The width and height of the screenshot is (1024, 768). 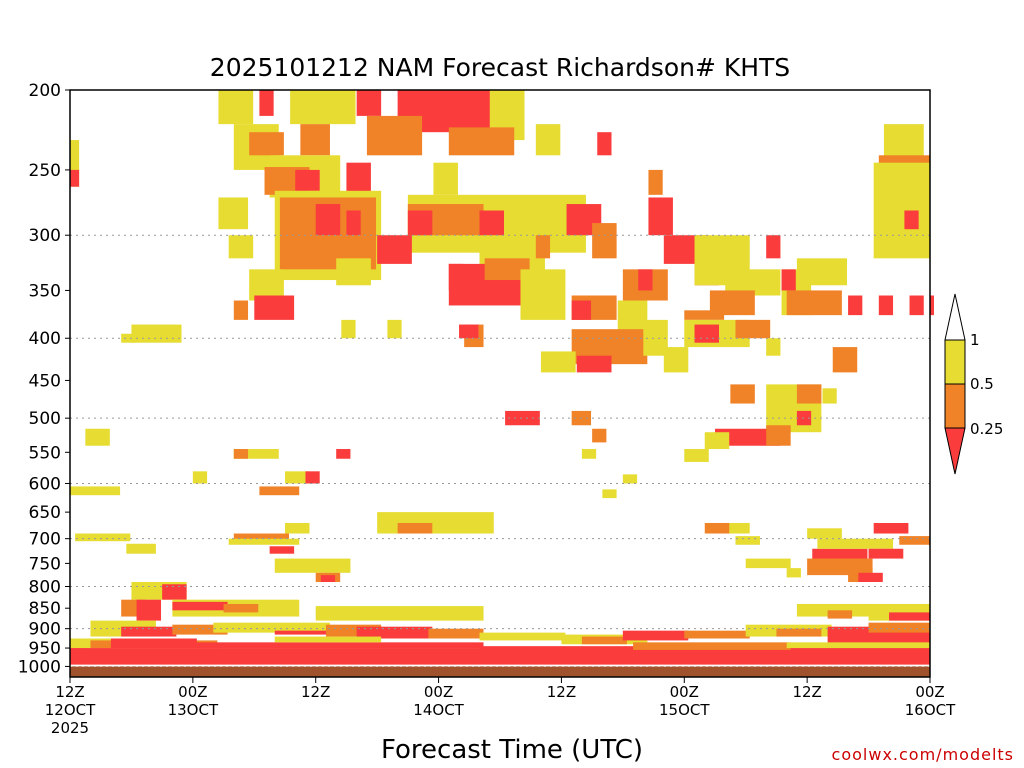 I want to click on colorbar-orange, so click(x=955, y=406).